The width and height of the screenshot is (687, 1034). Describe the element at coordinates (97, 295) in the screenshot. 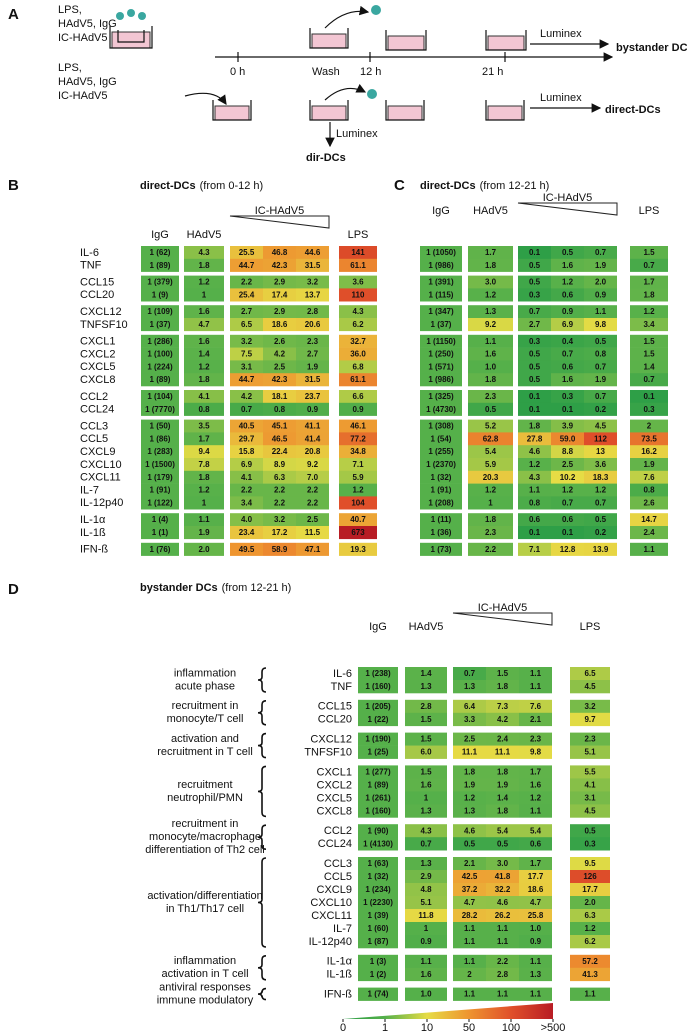

I see `cytokine-label: CCL20` at that location.